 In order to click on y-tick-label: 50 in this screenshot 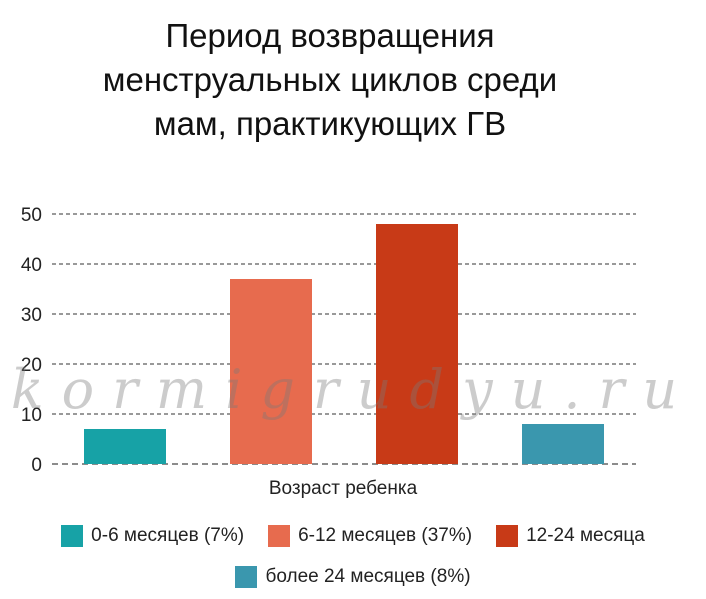, I will do `click(31, 215)`.